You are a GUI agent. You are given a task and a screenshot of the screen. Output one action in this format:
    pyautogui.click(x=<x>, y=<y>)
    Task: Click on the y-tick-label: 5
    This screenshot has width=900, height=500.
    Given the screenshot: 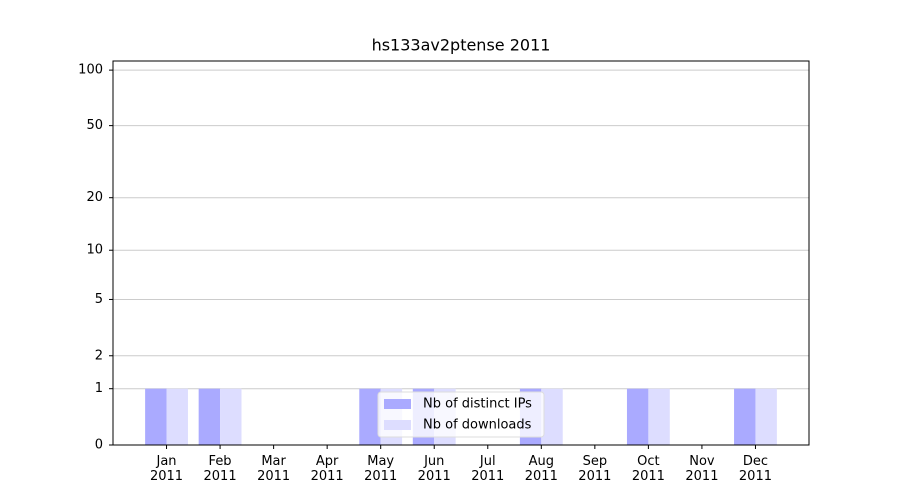 What is the action you would take?
    pyautogui.click(x=99, y=299)
    